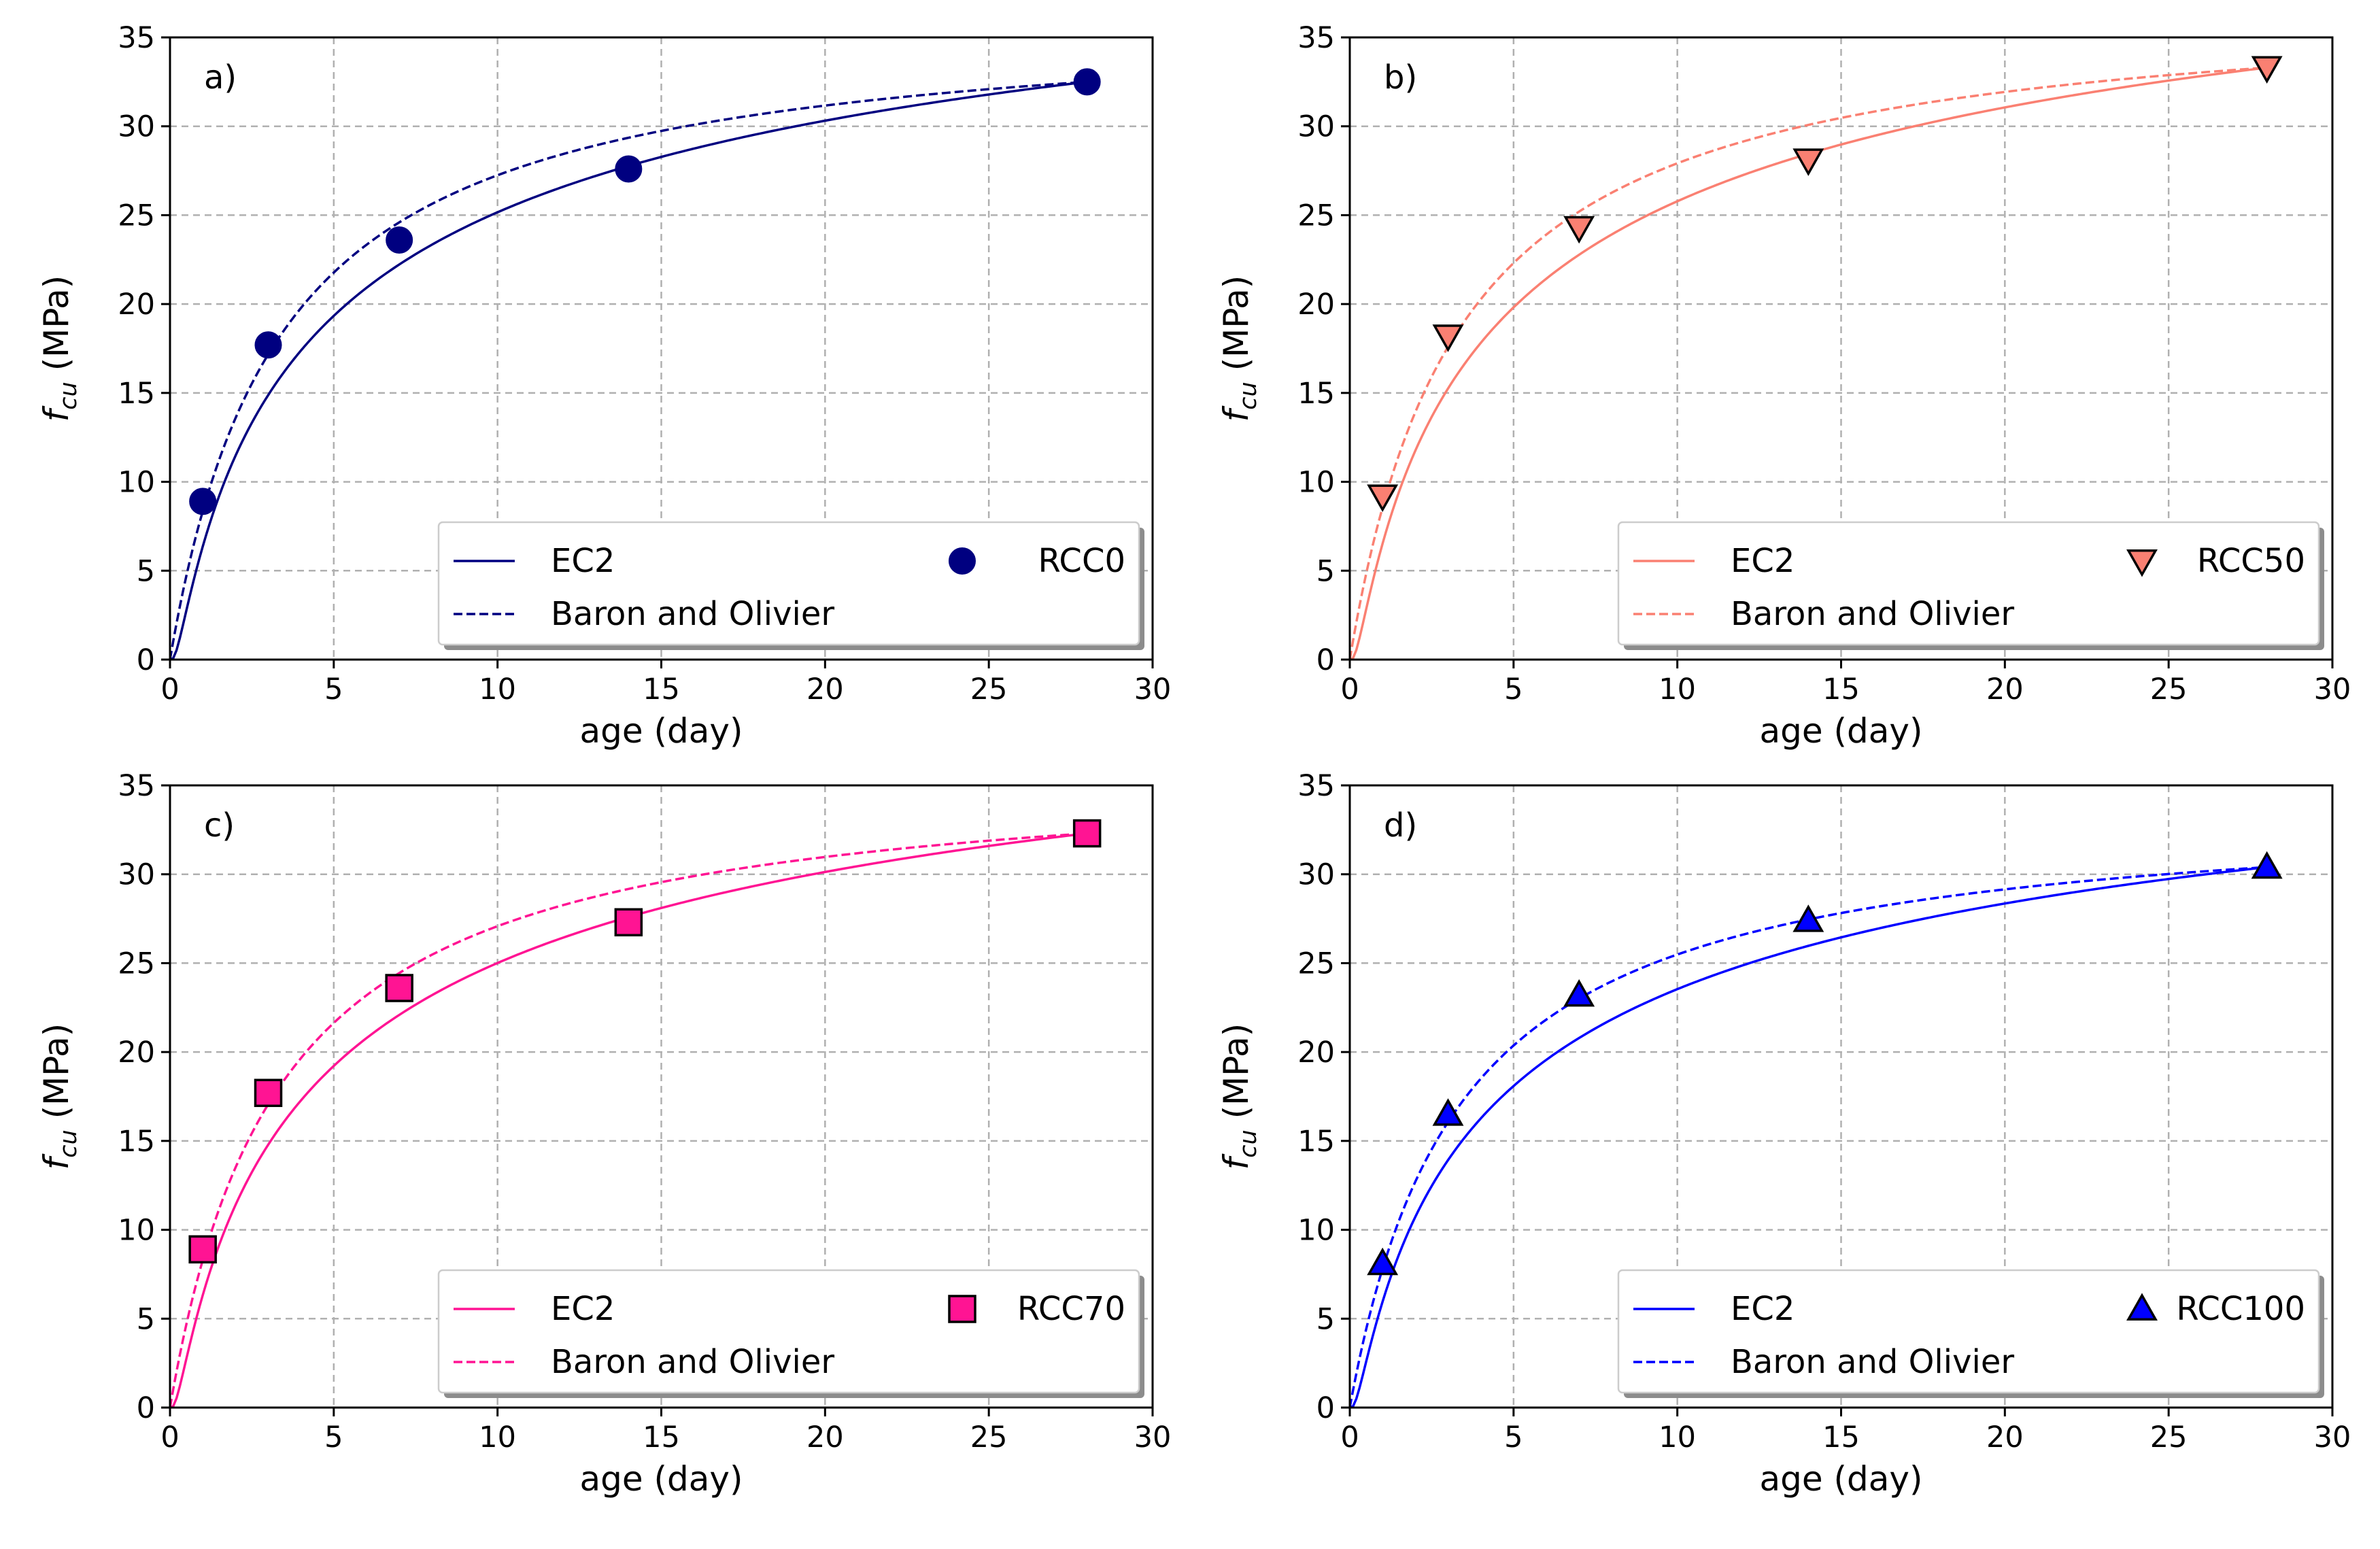  What do you see at coordinates (2241, 1309) in the screenshot?
I see `legend-label-data: RCC100` at bounding box center [2241, 1309].